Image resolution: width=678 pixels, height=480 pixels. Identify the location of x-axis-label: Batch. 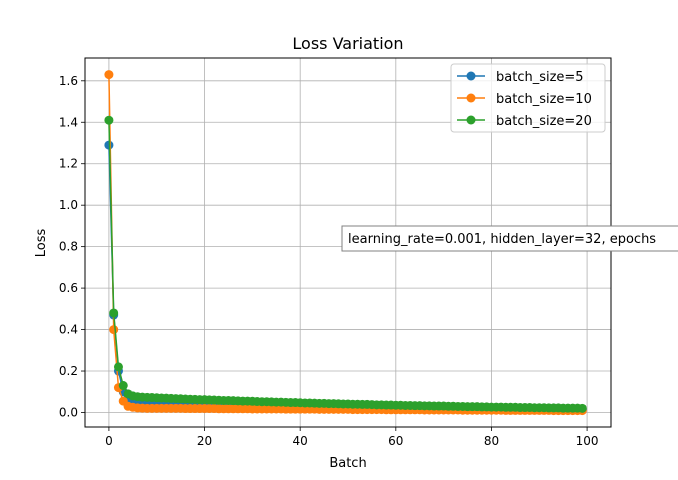
(347, 463).